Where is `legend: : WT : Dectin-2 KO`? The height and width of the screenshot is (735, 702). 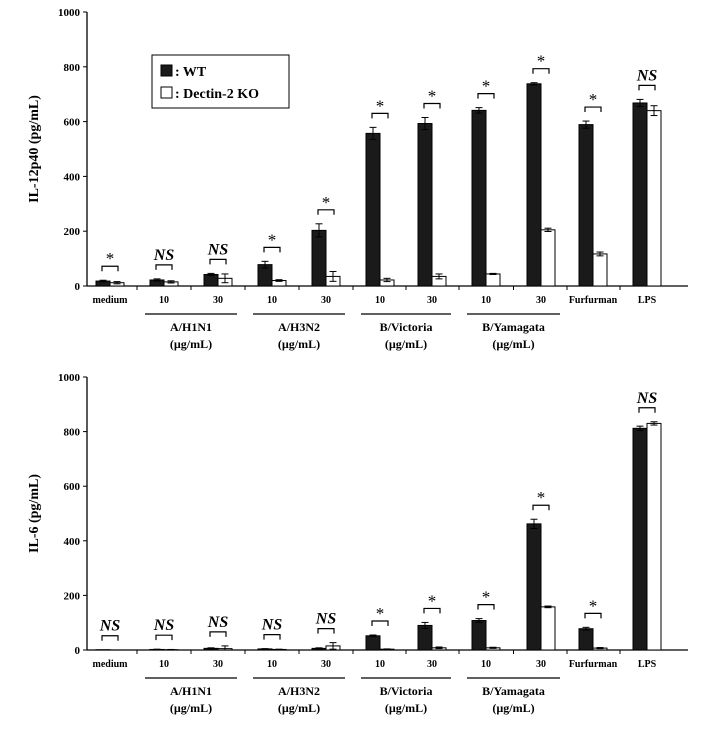
legend: : WT : Dectin-2 KO is located at coordinates (220, 81).